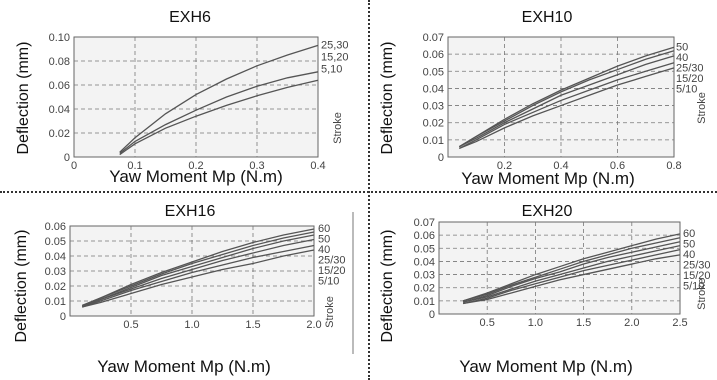 The width and height of the screenshot is (717, 380). What do you see at coordinates (59, 38) in the screenshot?
I see `y-tick-label: 0.10` at bounding box center [59, 38].